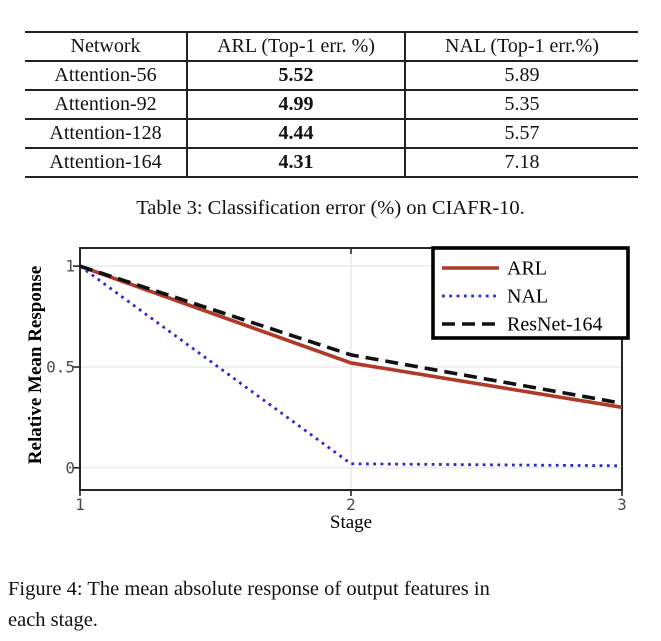  I want to click on y-tick-label: 1, so click(70, 266).